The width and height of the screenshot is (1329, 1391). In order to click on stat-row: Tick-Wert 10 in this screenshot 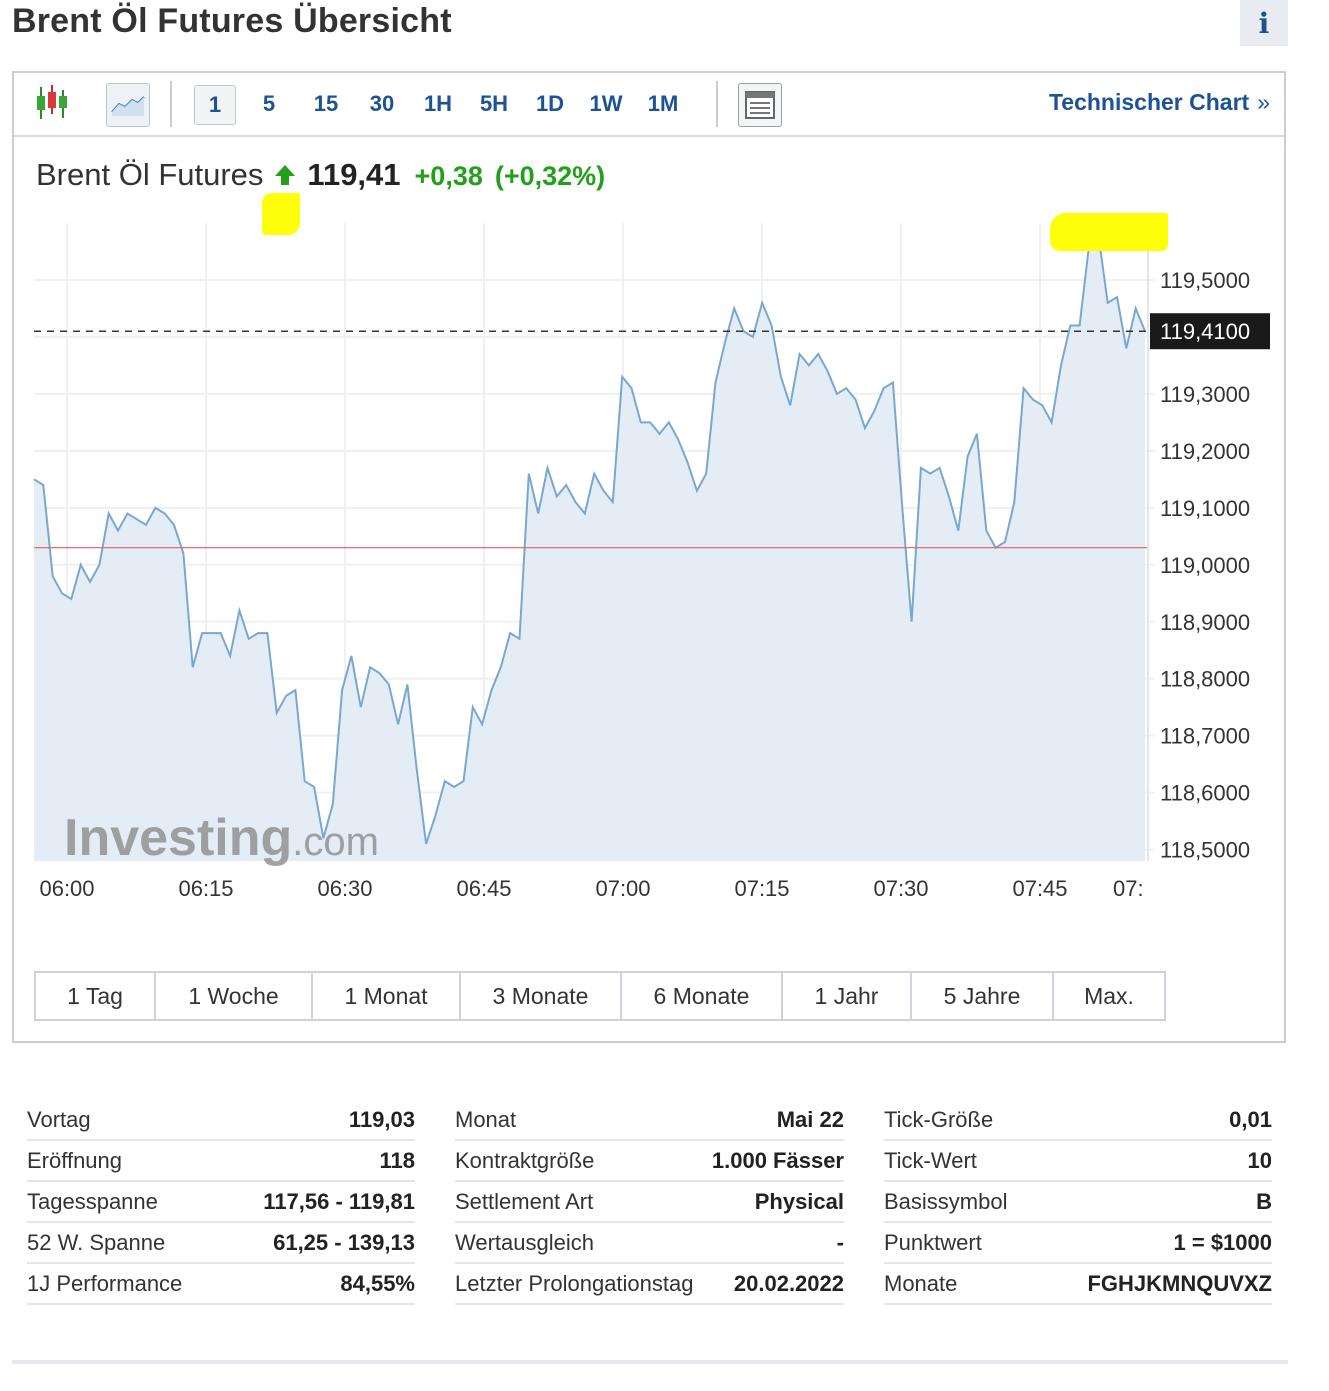, I will do `click(1078, 1161)`.